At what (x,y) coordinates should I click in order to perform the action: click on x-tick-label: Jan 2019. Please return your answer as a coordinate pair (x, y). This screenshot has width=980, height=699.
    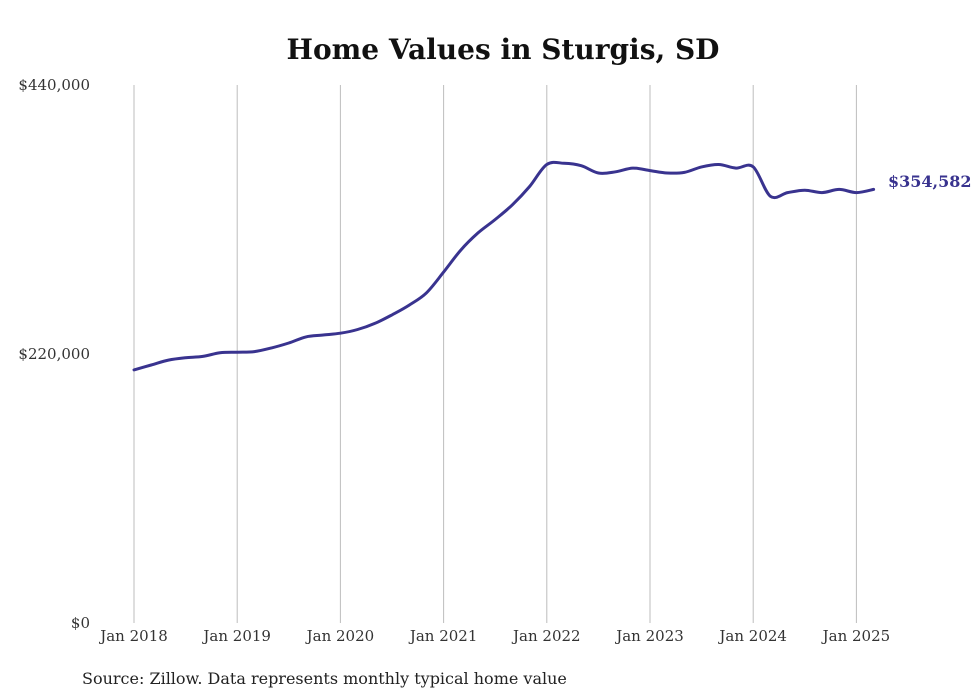
    Looking at the image, I should click on (236, 636).